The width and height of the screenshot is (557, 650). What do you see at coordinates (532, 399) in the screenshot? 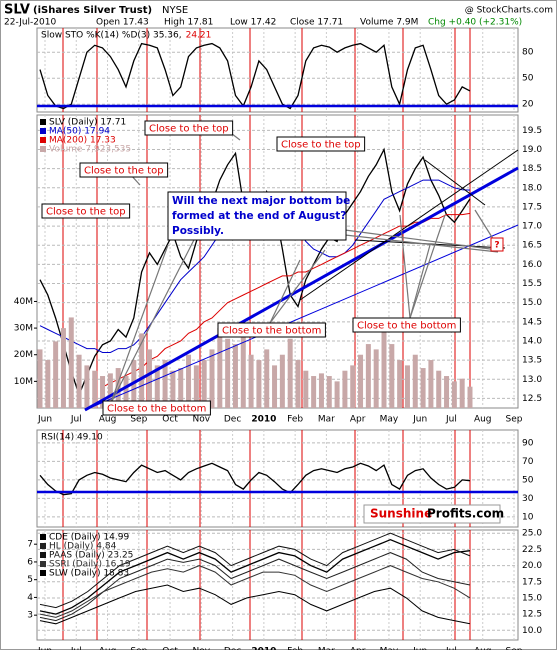
I see `y-tick-label: 12.5` at bounding box center [532, 399].